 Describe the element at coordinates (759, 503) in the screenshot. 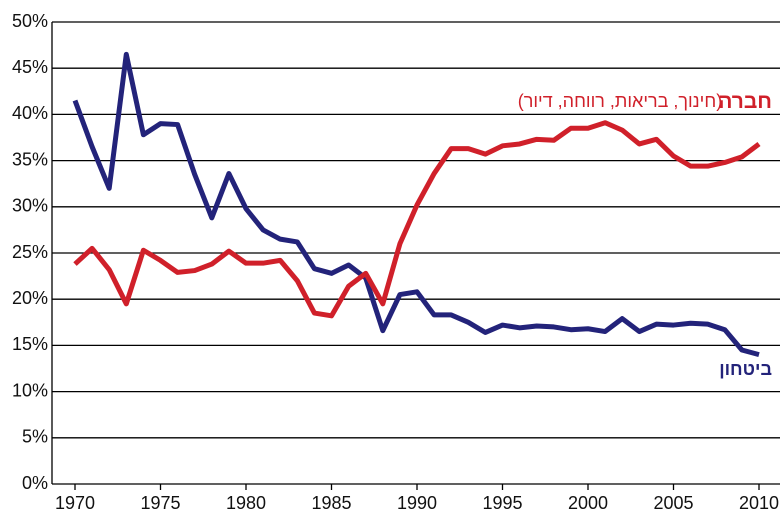

I see `x-tick-label: 2010` at that location.